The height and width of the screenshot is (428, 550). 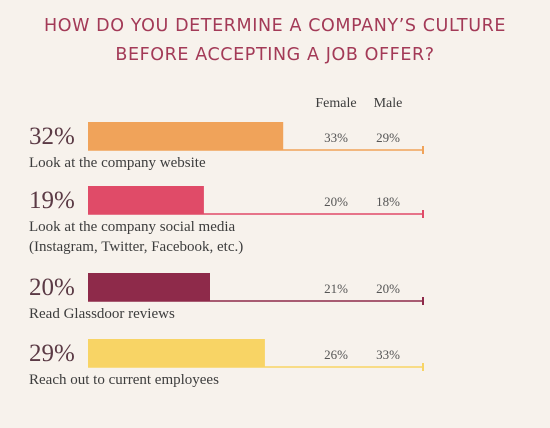 What do you see at coordinates (388, 201) in the screenshot?
I see `male-value: 18%` at bounding box center [388, 201].